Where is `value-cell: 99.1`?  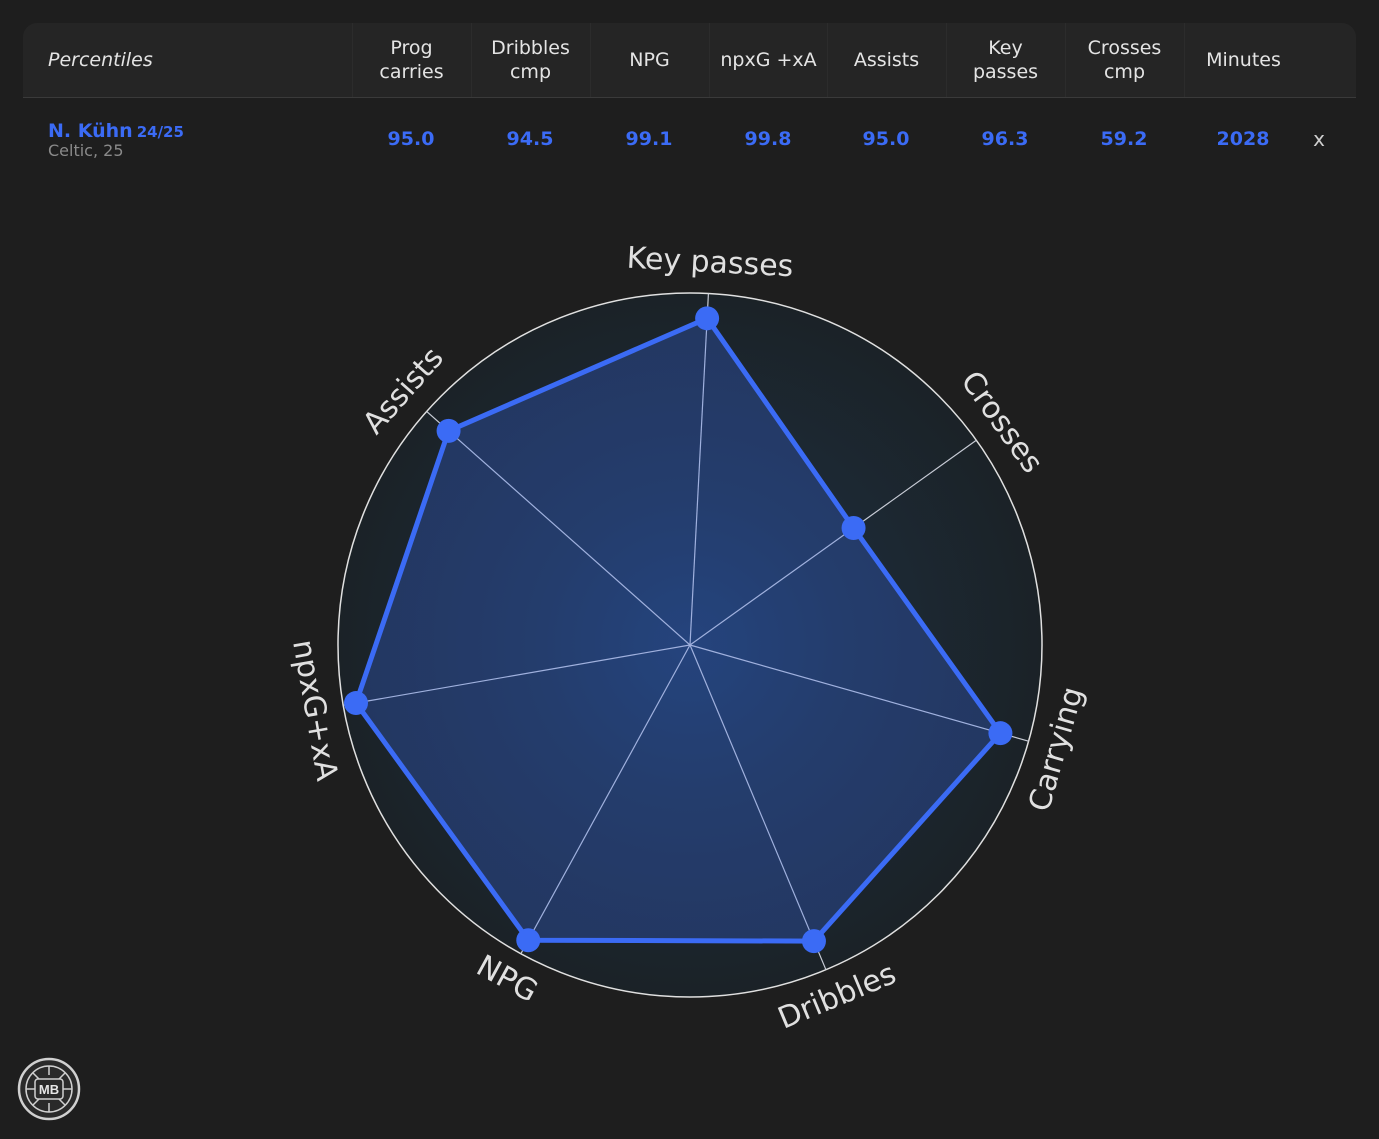
value-cell: 99.1 is located at coordinates (649, 139).